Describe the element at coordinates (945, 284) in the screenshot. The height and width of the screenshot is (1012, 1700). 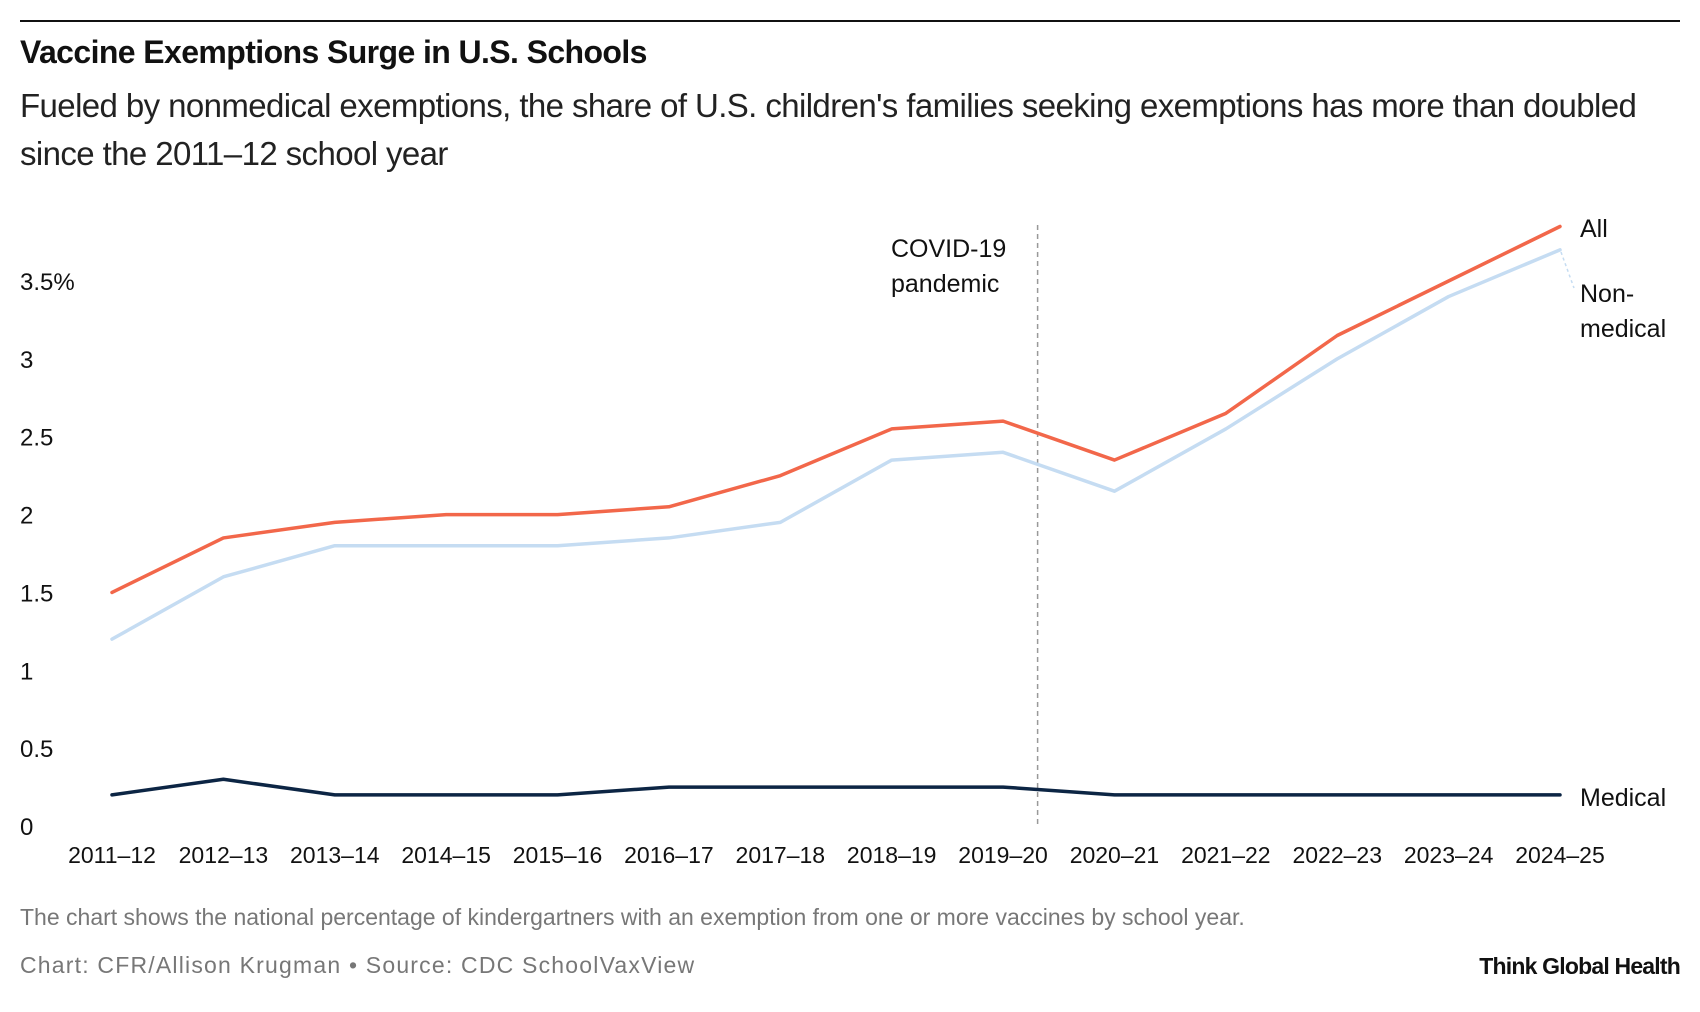
I see `covid-label-line2: pandemic` at that location.